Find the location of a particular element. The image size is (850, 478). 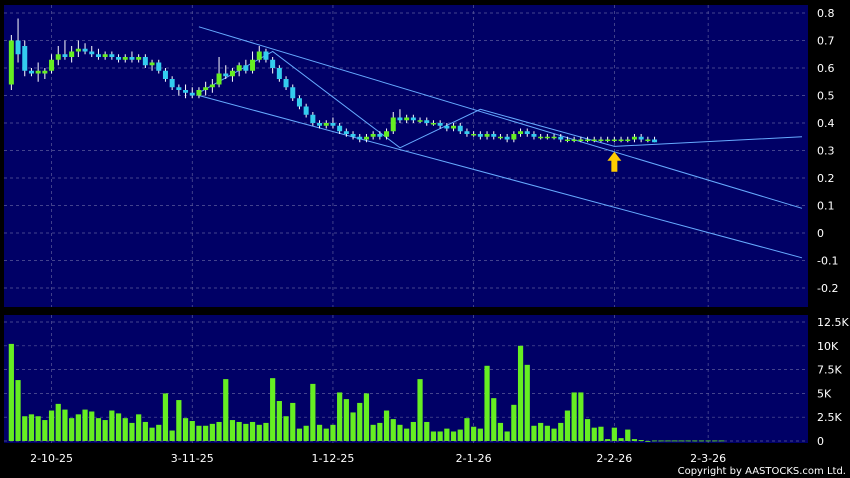

price-tick-label: 0.8 is located at coordinates (826, 13).